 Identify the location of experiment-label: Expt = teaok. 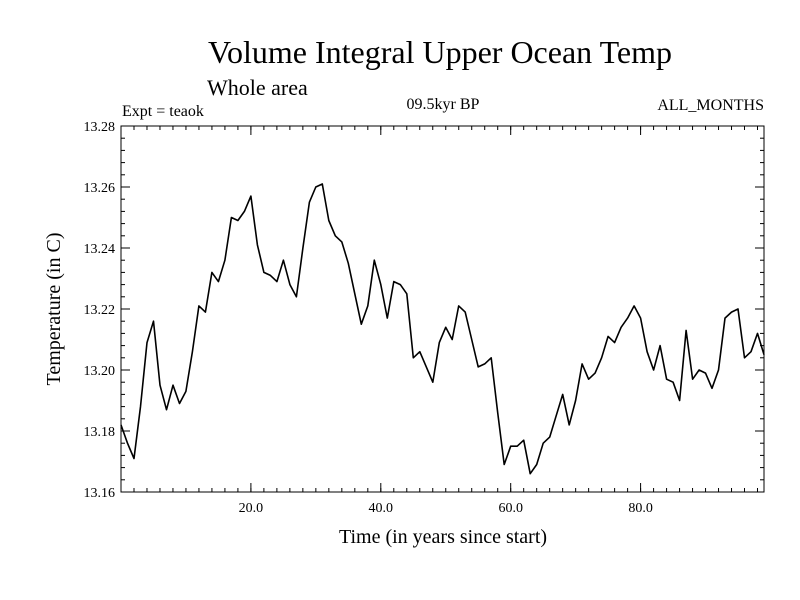
(163, 111).